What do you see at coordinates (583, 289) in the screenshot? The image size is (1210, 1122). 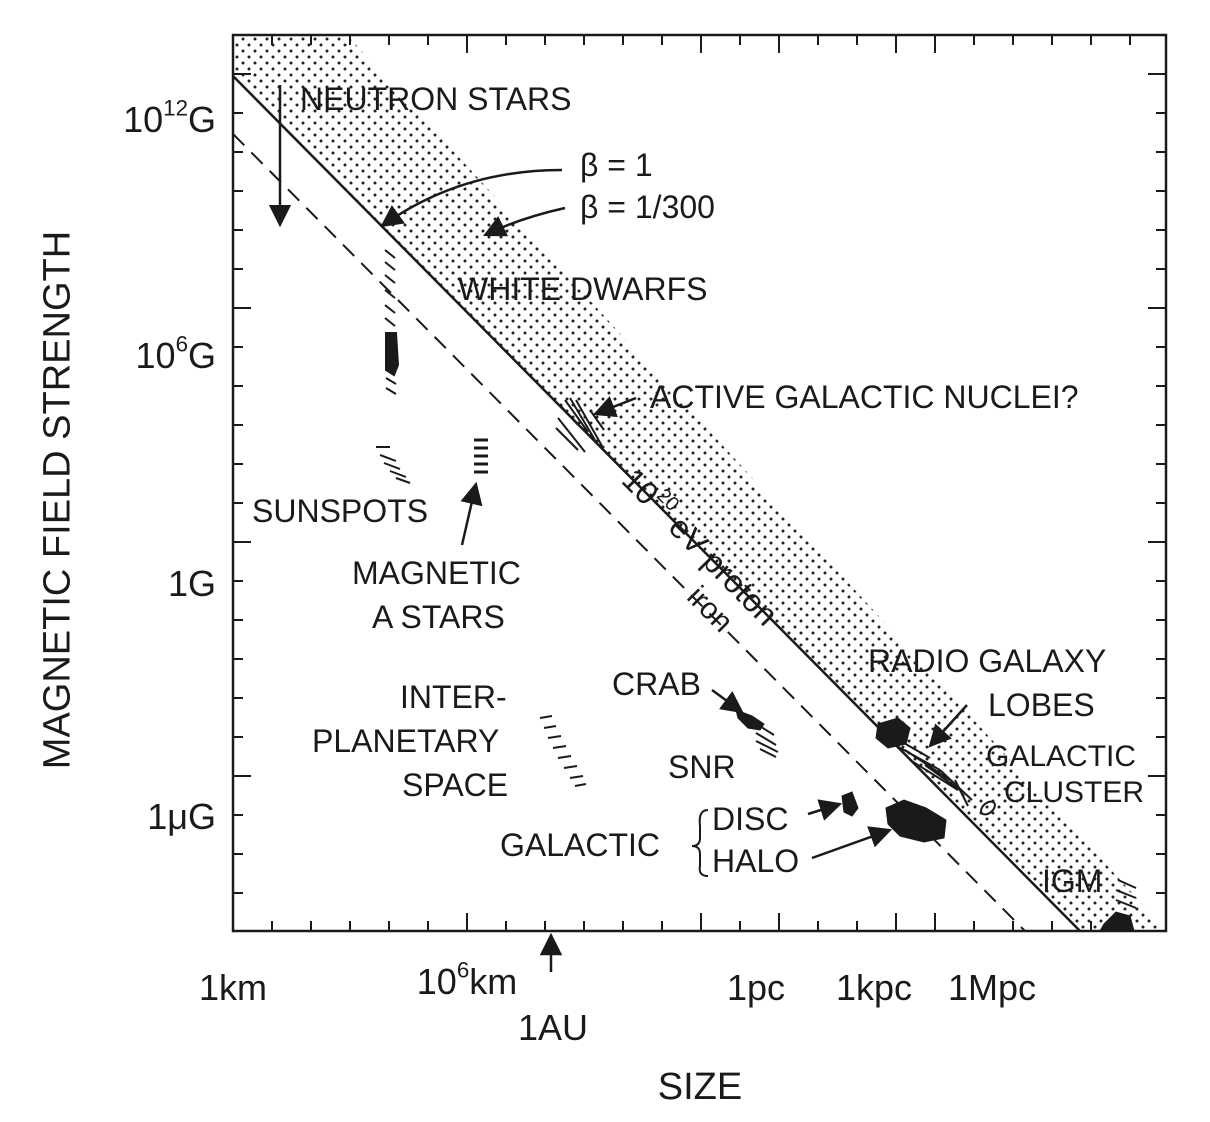 I see `label-white-dwarfs: WHITE DWARFS` at bounding box center [583, 289].